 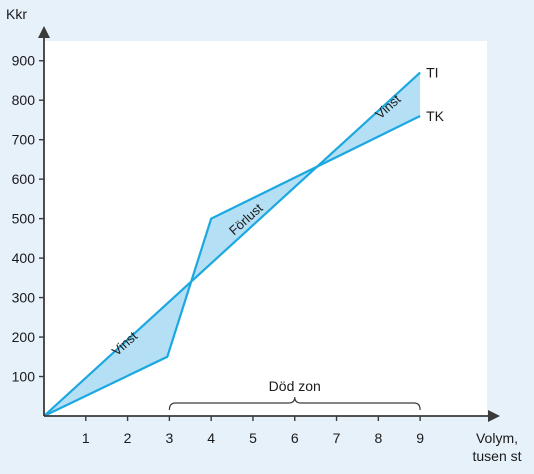 What do you see at coordinates (169, 438) in the screenshot?
I see `x-tick-label-3: 3` at bounding box center [169, 438].